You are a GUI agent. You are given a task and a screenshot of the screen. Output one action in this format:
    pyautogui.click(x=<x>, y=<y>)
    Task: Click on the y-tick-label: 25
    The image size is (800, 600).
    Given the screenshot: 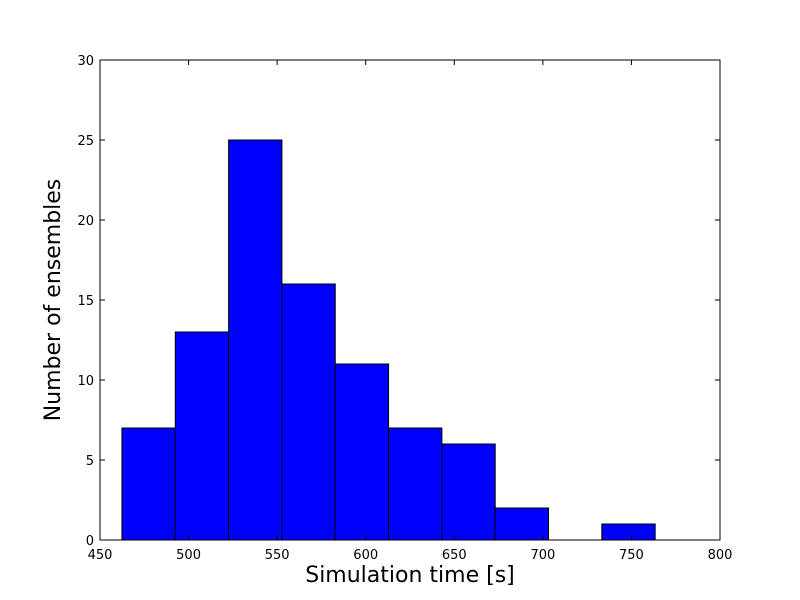 What is the action you would take?
    pyautogui.click(x=85, y=141)
    